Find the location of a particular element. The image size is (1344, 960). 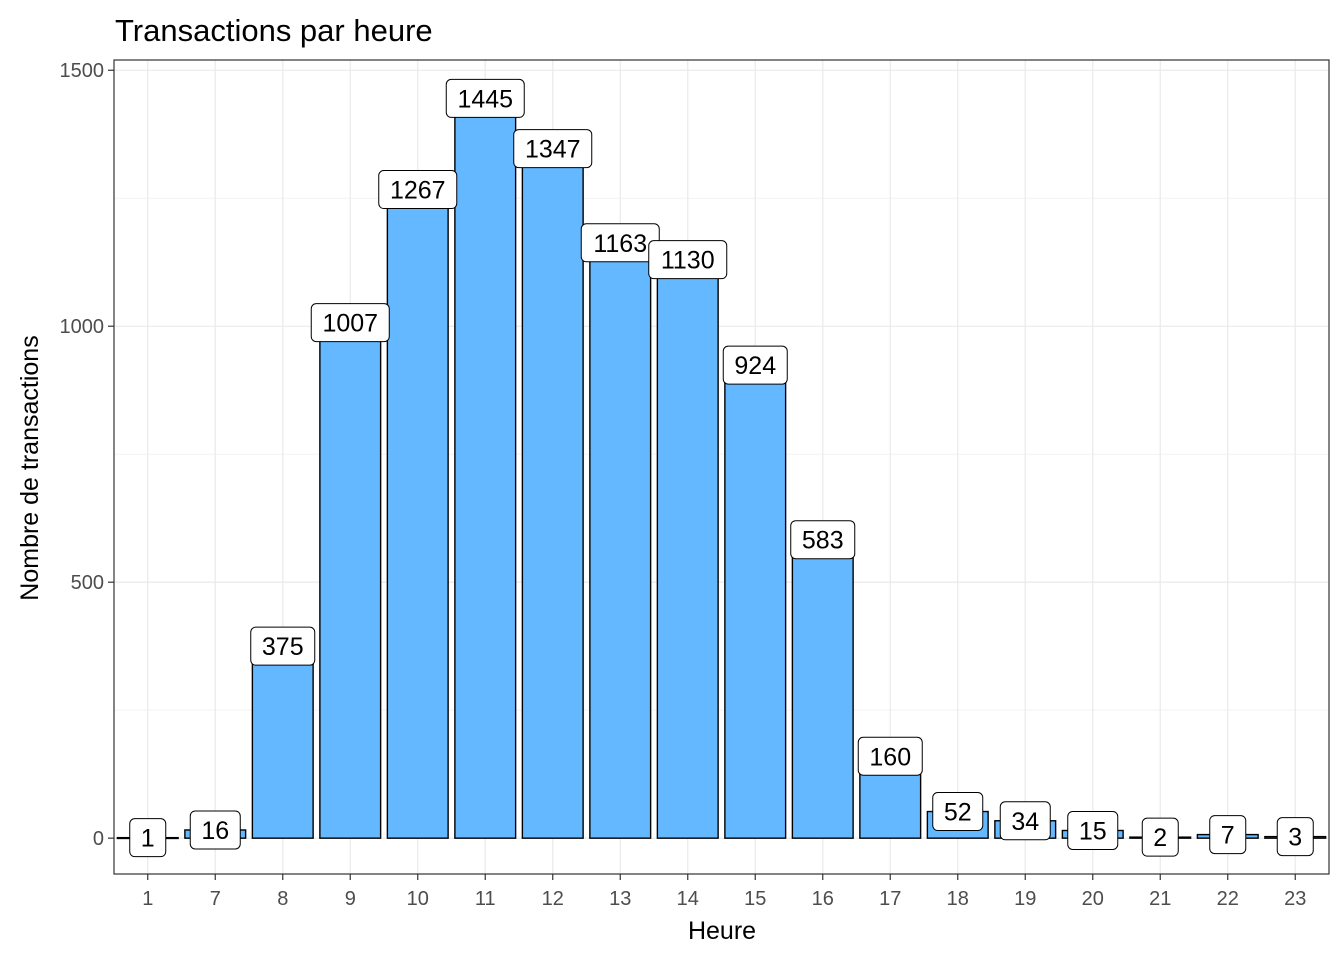

data-label-9: 1007 is located at coordinates (350, 323).